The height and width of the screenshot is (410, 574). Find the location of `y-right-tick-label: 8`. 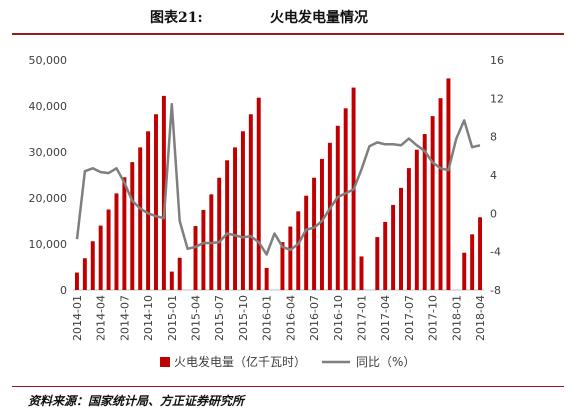

y-right-tick-label: 8 is located at coordinates (493, 137).